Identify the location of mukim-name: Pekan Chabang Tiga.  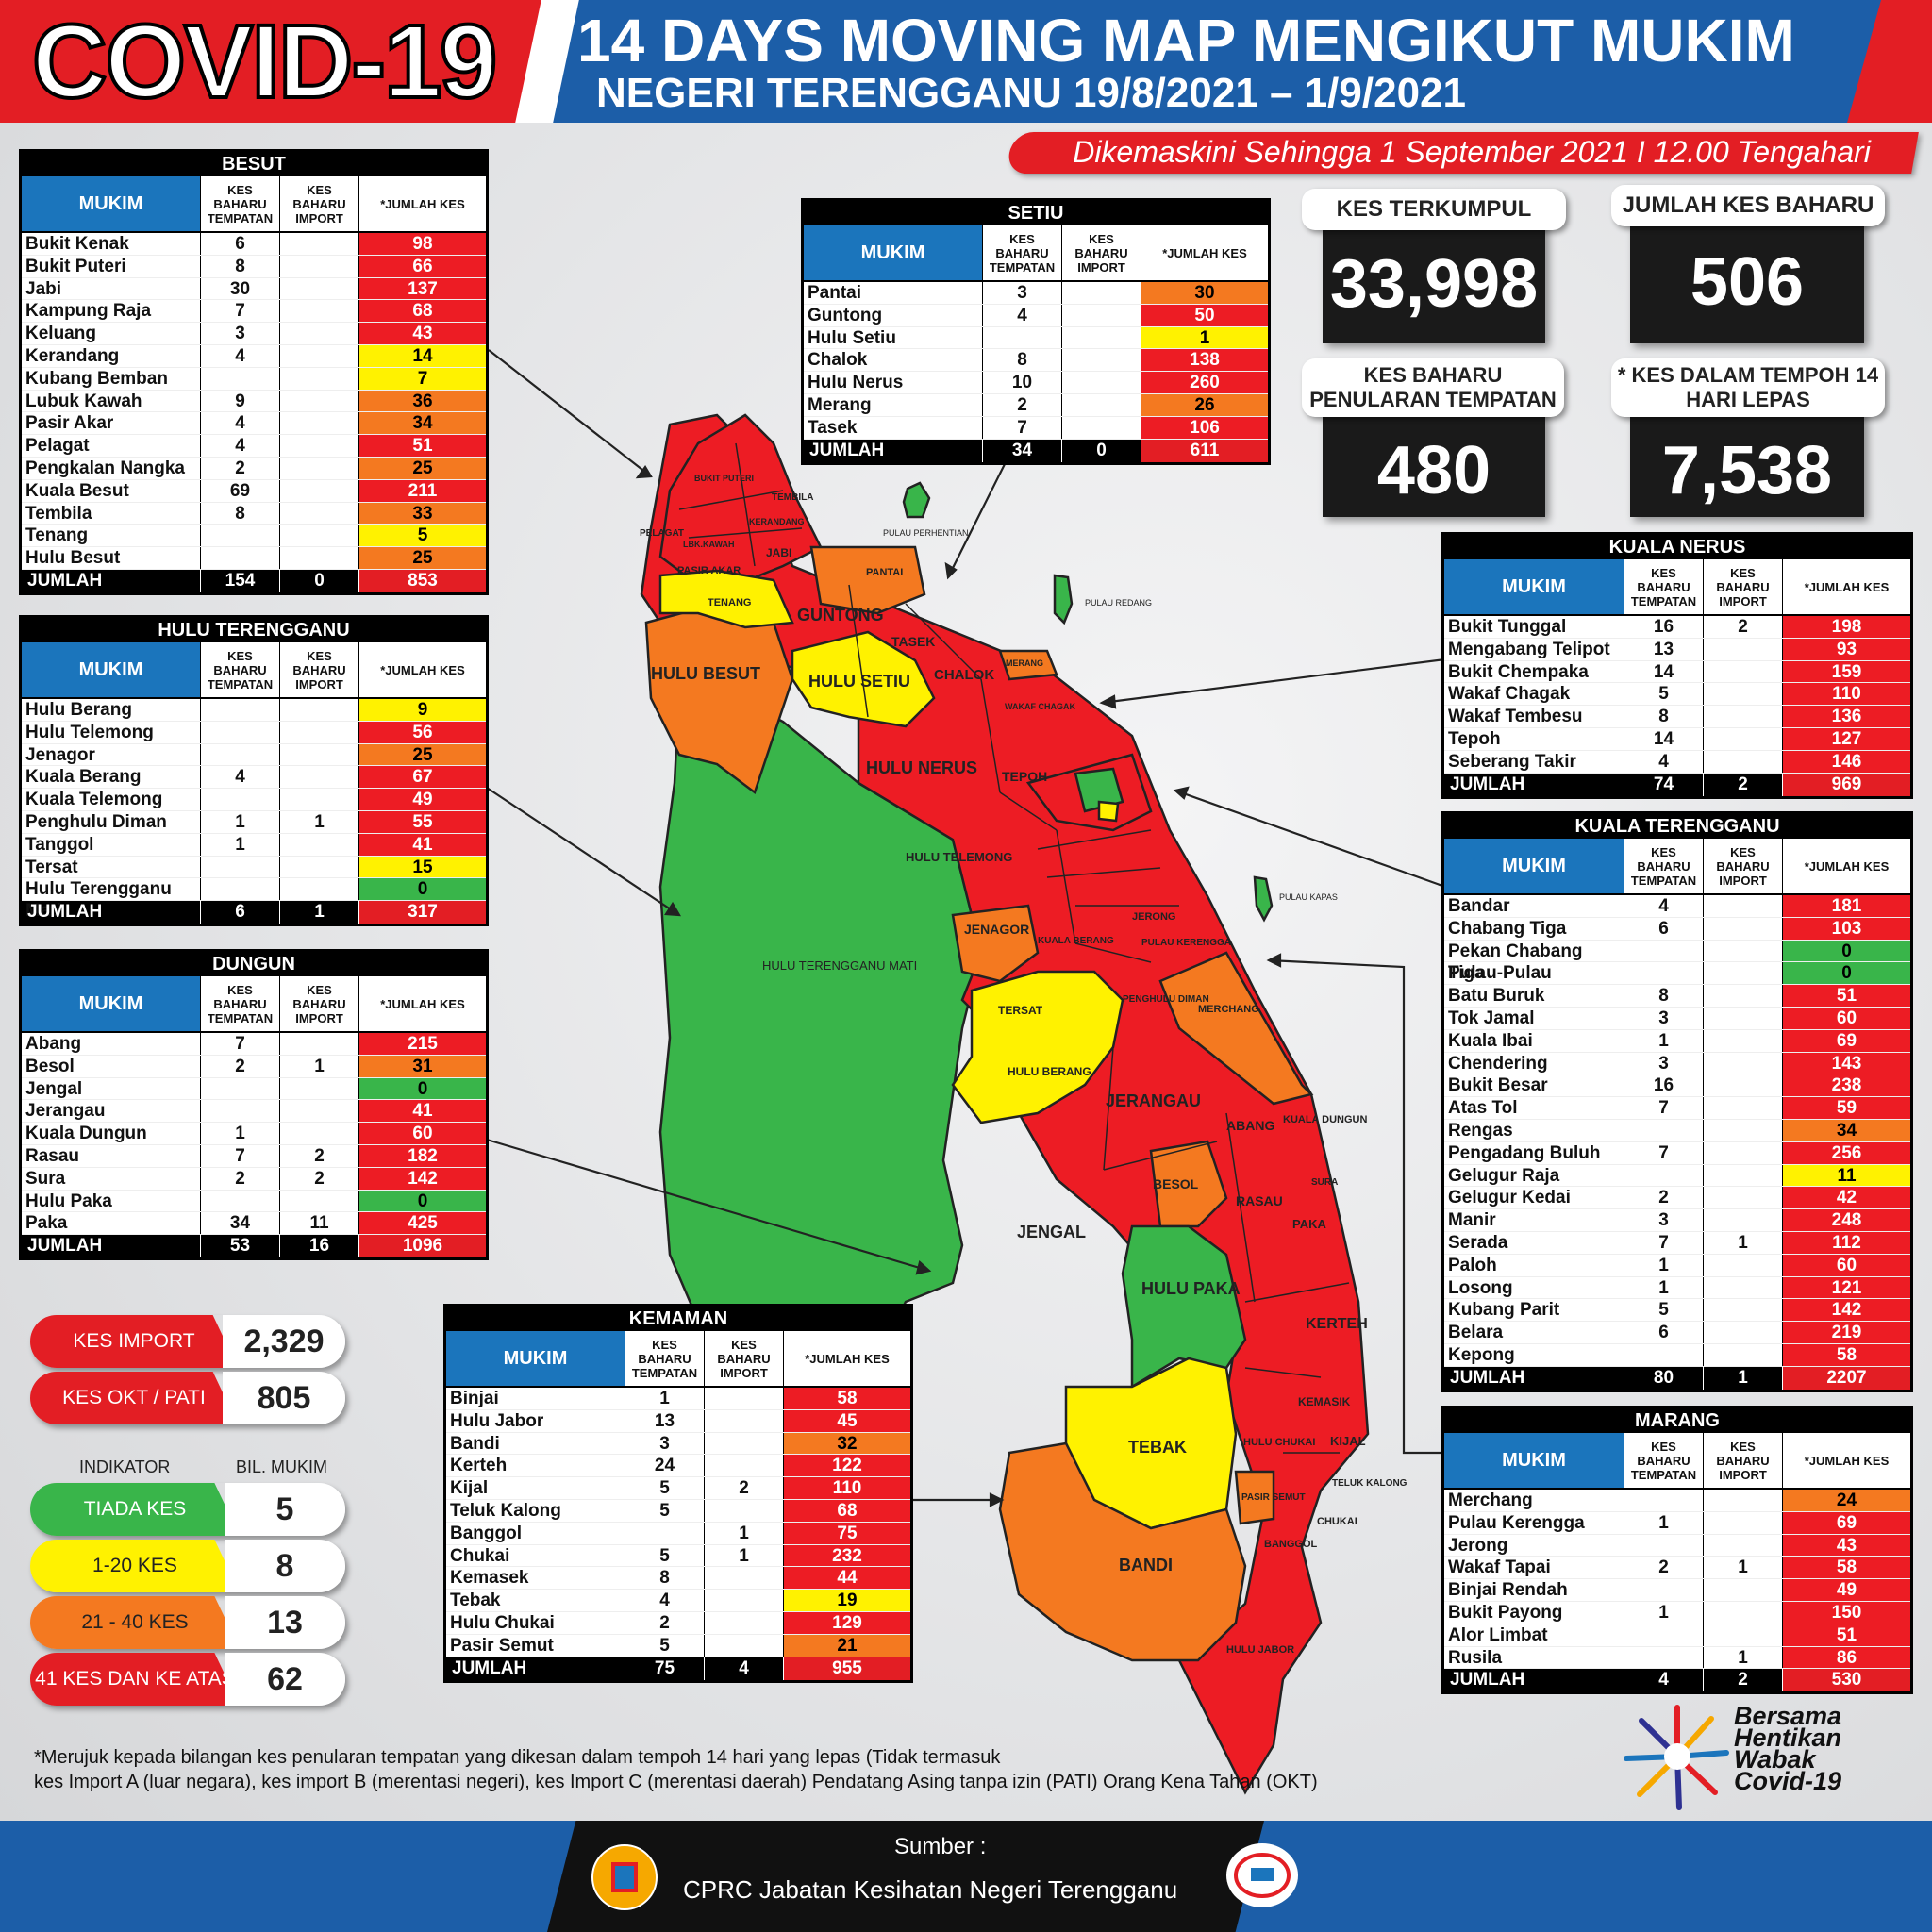
(1515, 962).